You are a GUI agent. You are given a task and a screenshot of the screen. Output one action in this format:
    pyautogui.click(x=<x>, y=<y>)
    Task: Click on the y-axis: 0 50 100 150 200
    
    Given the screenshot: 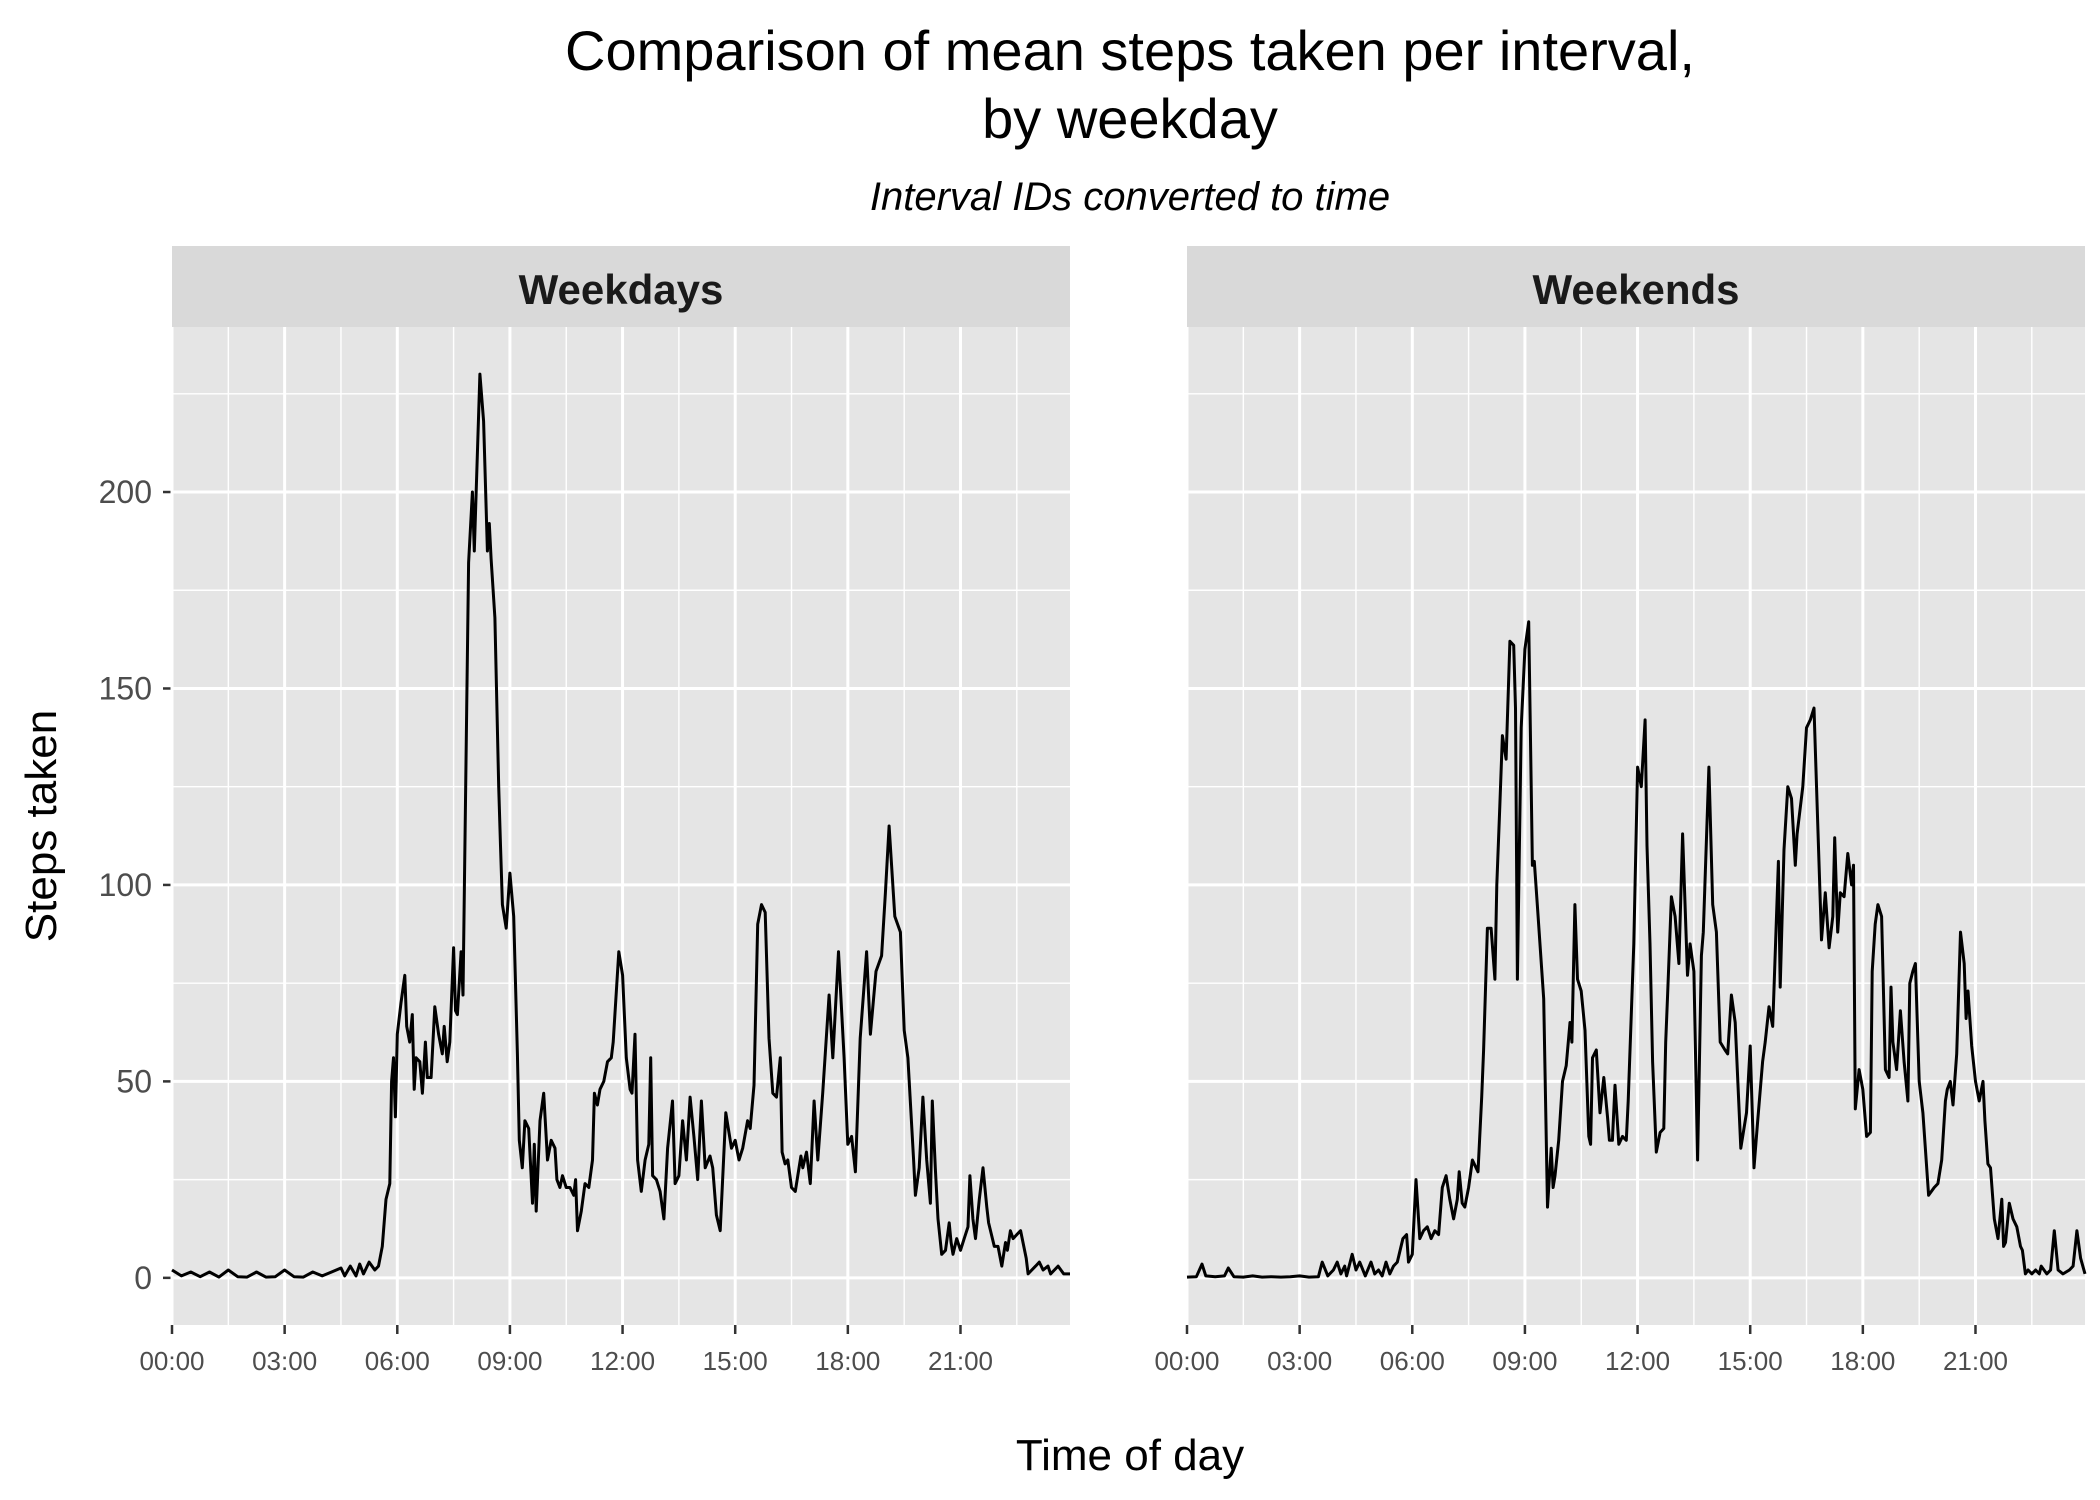 What is the action you would take?
    pyautogui.click(x=135, y=885)
    